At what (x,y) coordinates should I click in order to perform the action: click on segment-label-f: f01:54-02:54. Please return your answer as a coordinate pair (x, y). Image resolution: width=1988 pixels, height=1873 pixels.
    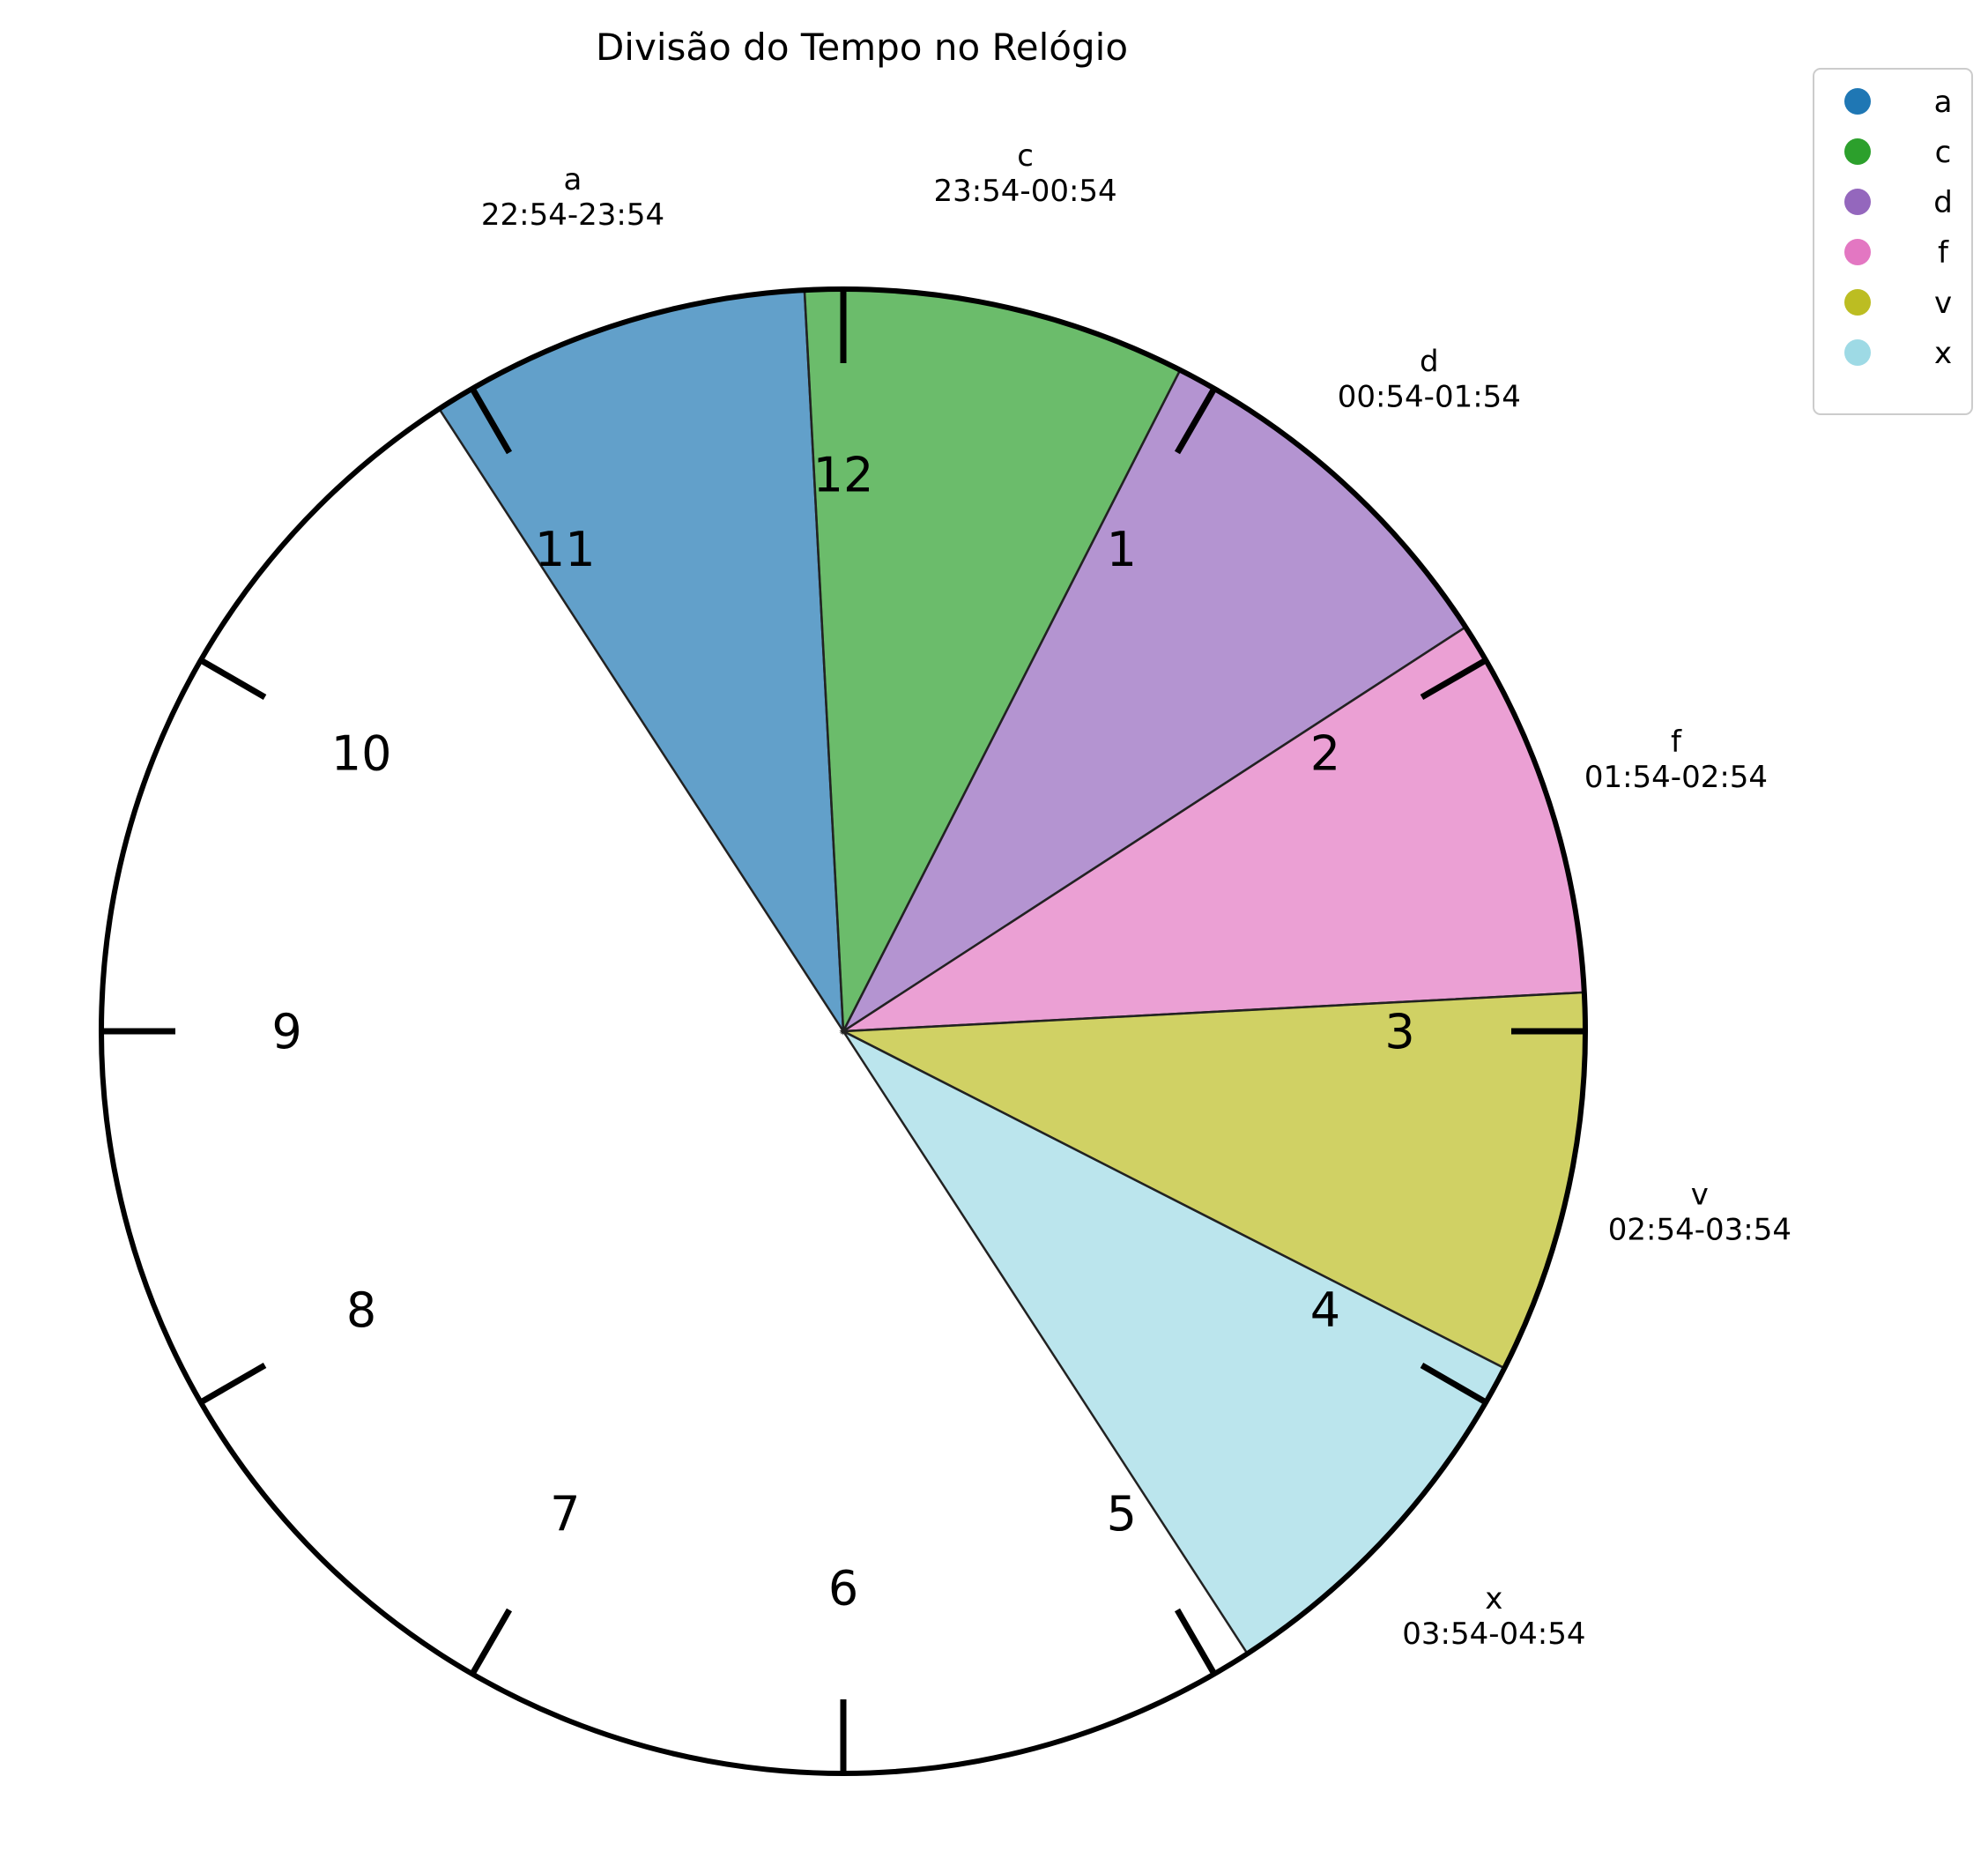
    Looking at the image, I should click on (1676, 760).